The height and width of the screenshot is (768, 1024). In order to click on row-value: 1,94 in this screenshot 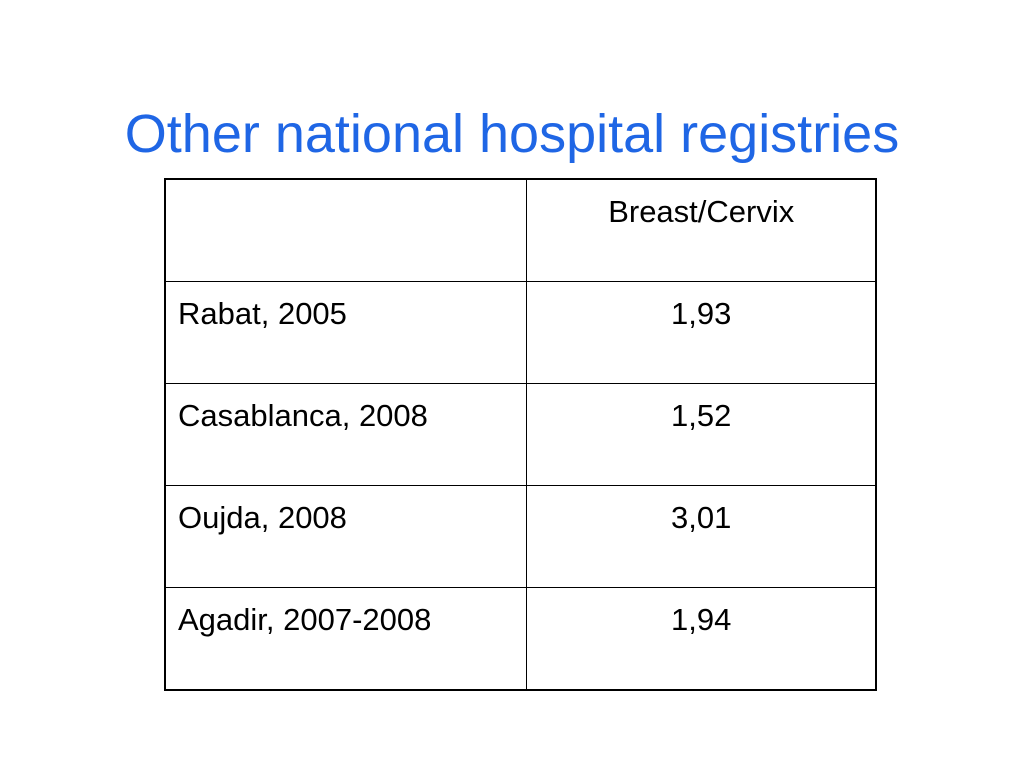, I will do `click(701, 619)`.